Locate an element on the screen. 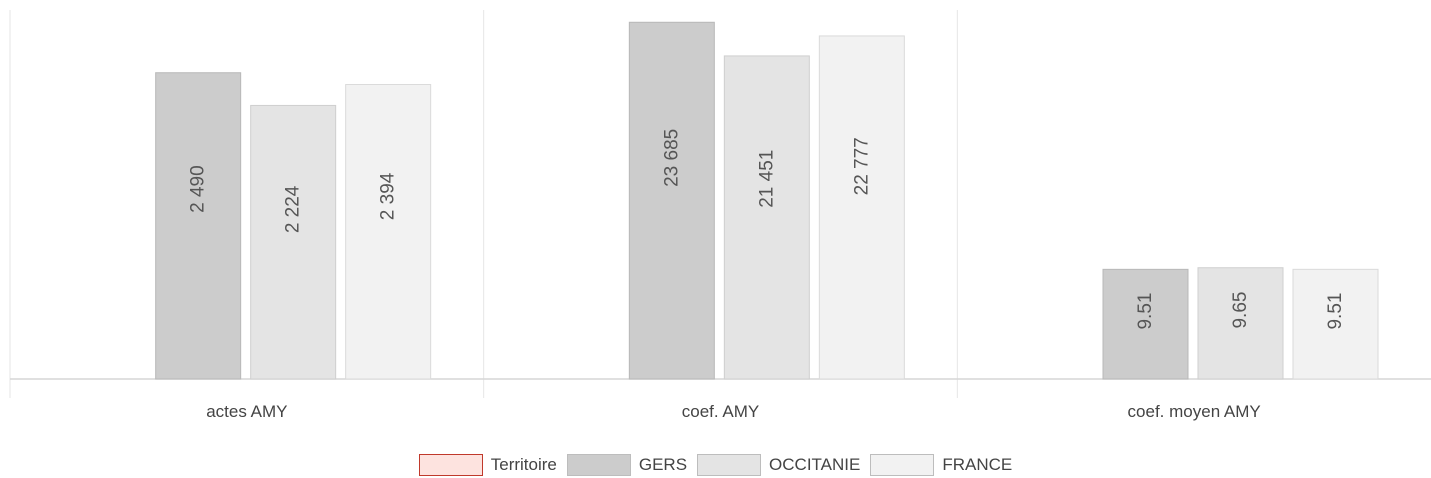  bar-value-label: 2 394 is located at coordinates (388, 196).